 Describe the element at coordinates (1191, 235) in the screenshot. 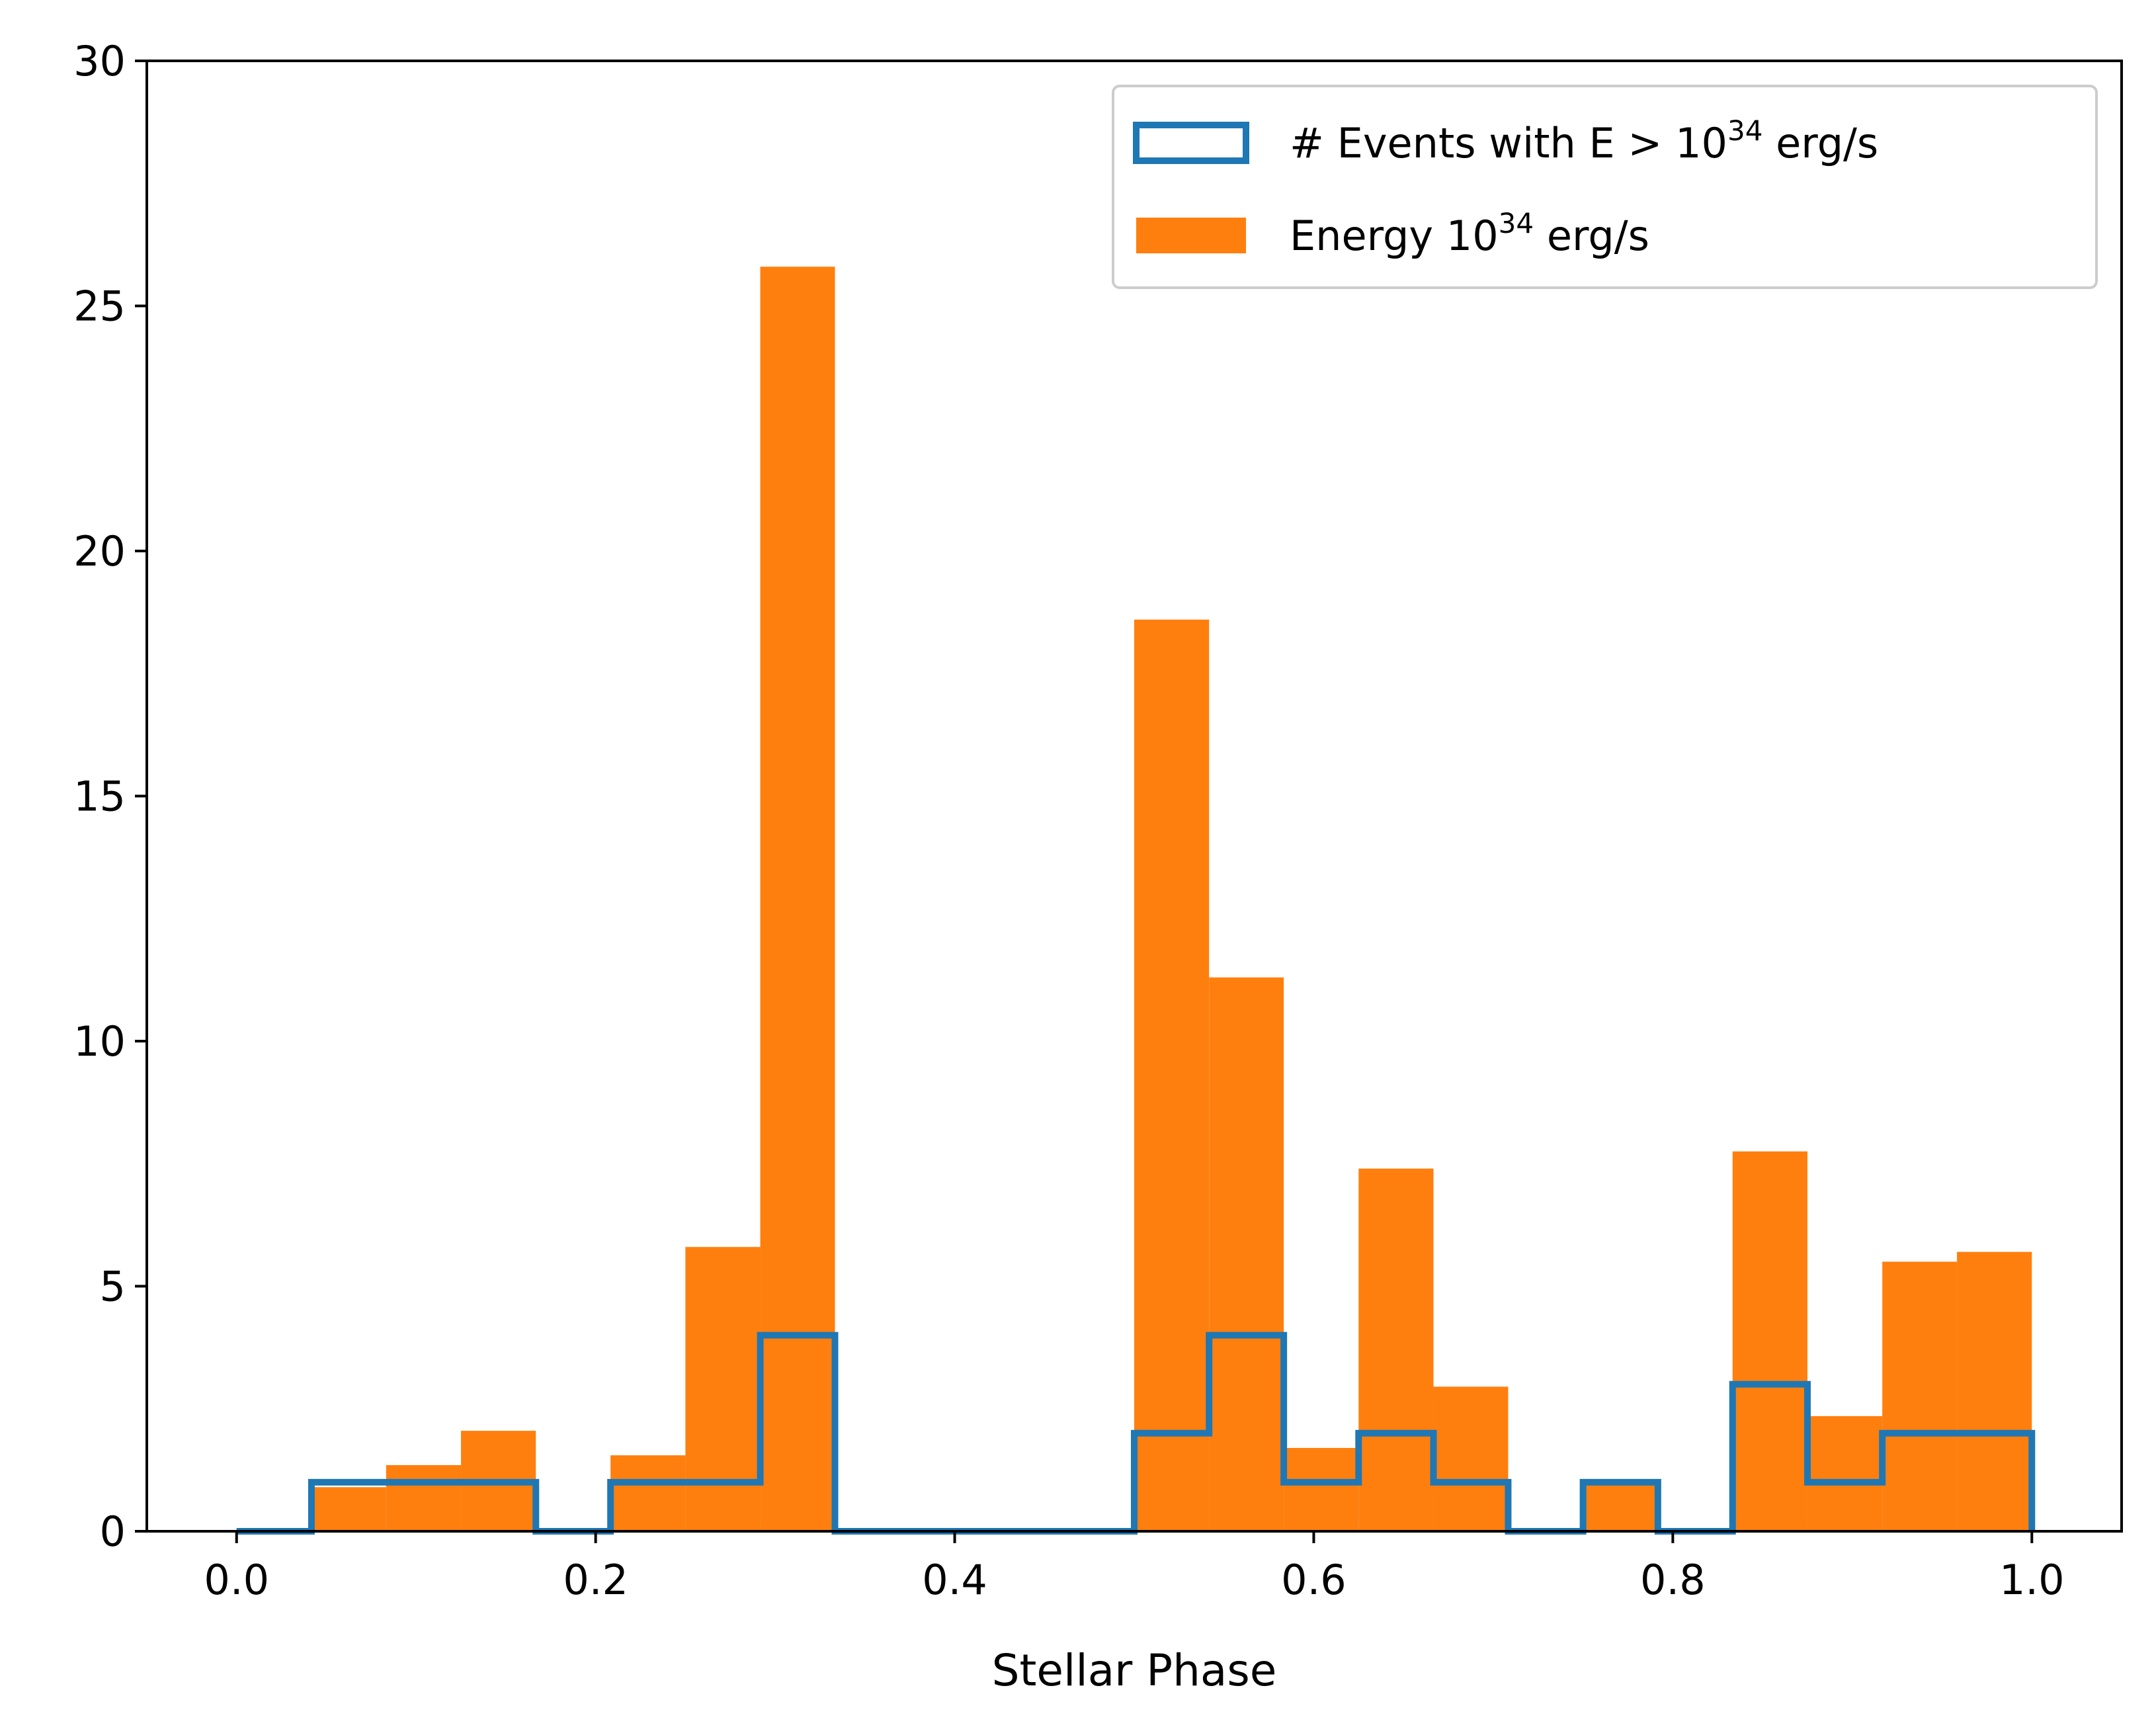

I see `legend-swatch-energy` at that location.